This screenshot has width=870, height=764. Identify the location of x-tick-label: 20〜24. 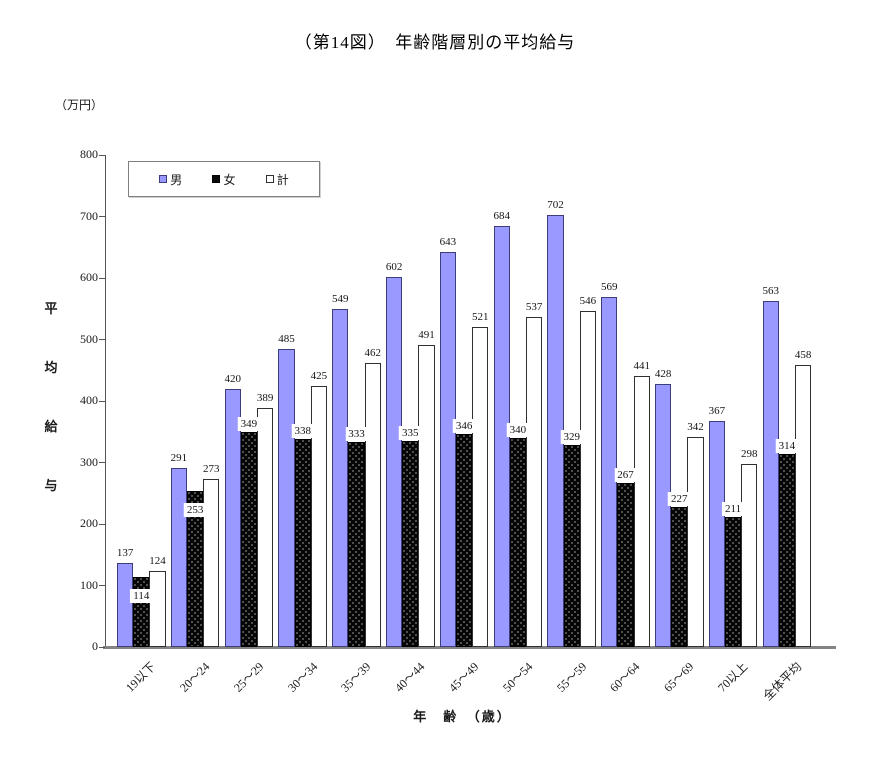
(195, 677).